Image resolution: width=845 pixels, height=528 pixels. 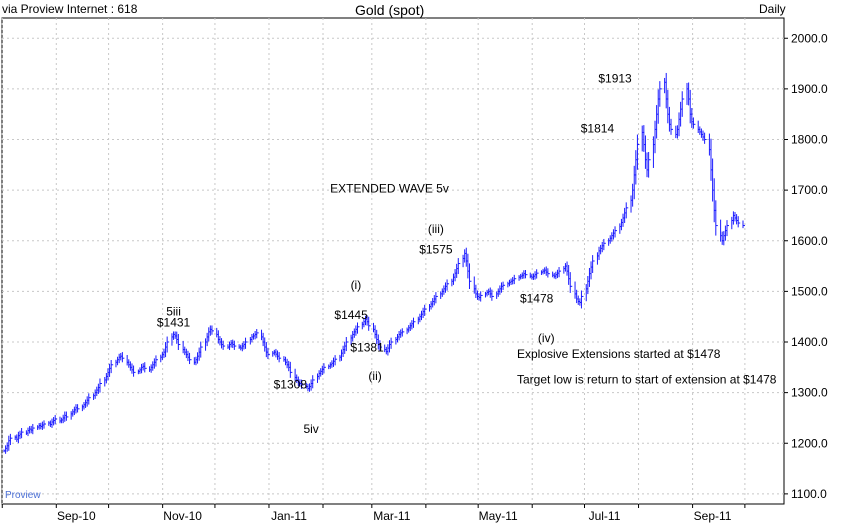 What do you see at coordinates (605, 516) in the screenshot?
I see `x-tick-label: Jul-11` at bounding box center [605, 516].